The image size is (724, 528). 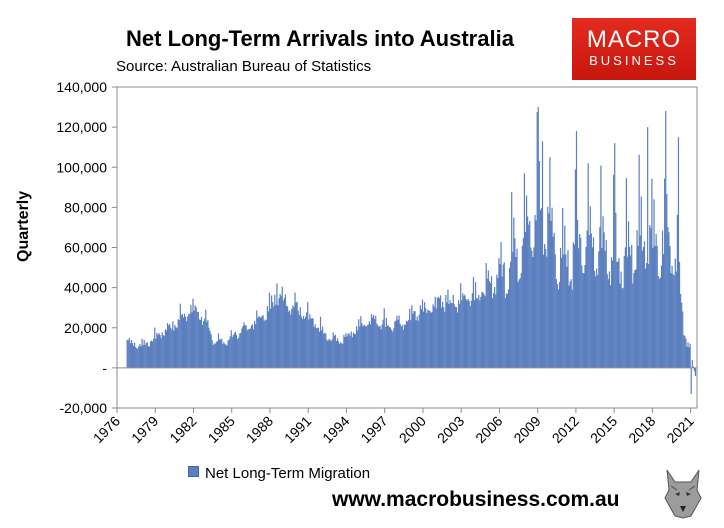 I want to click on macrobusiness-logo: MACRO BUSINESS, so click(x=634, y=49).